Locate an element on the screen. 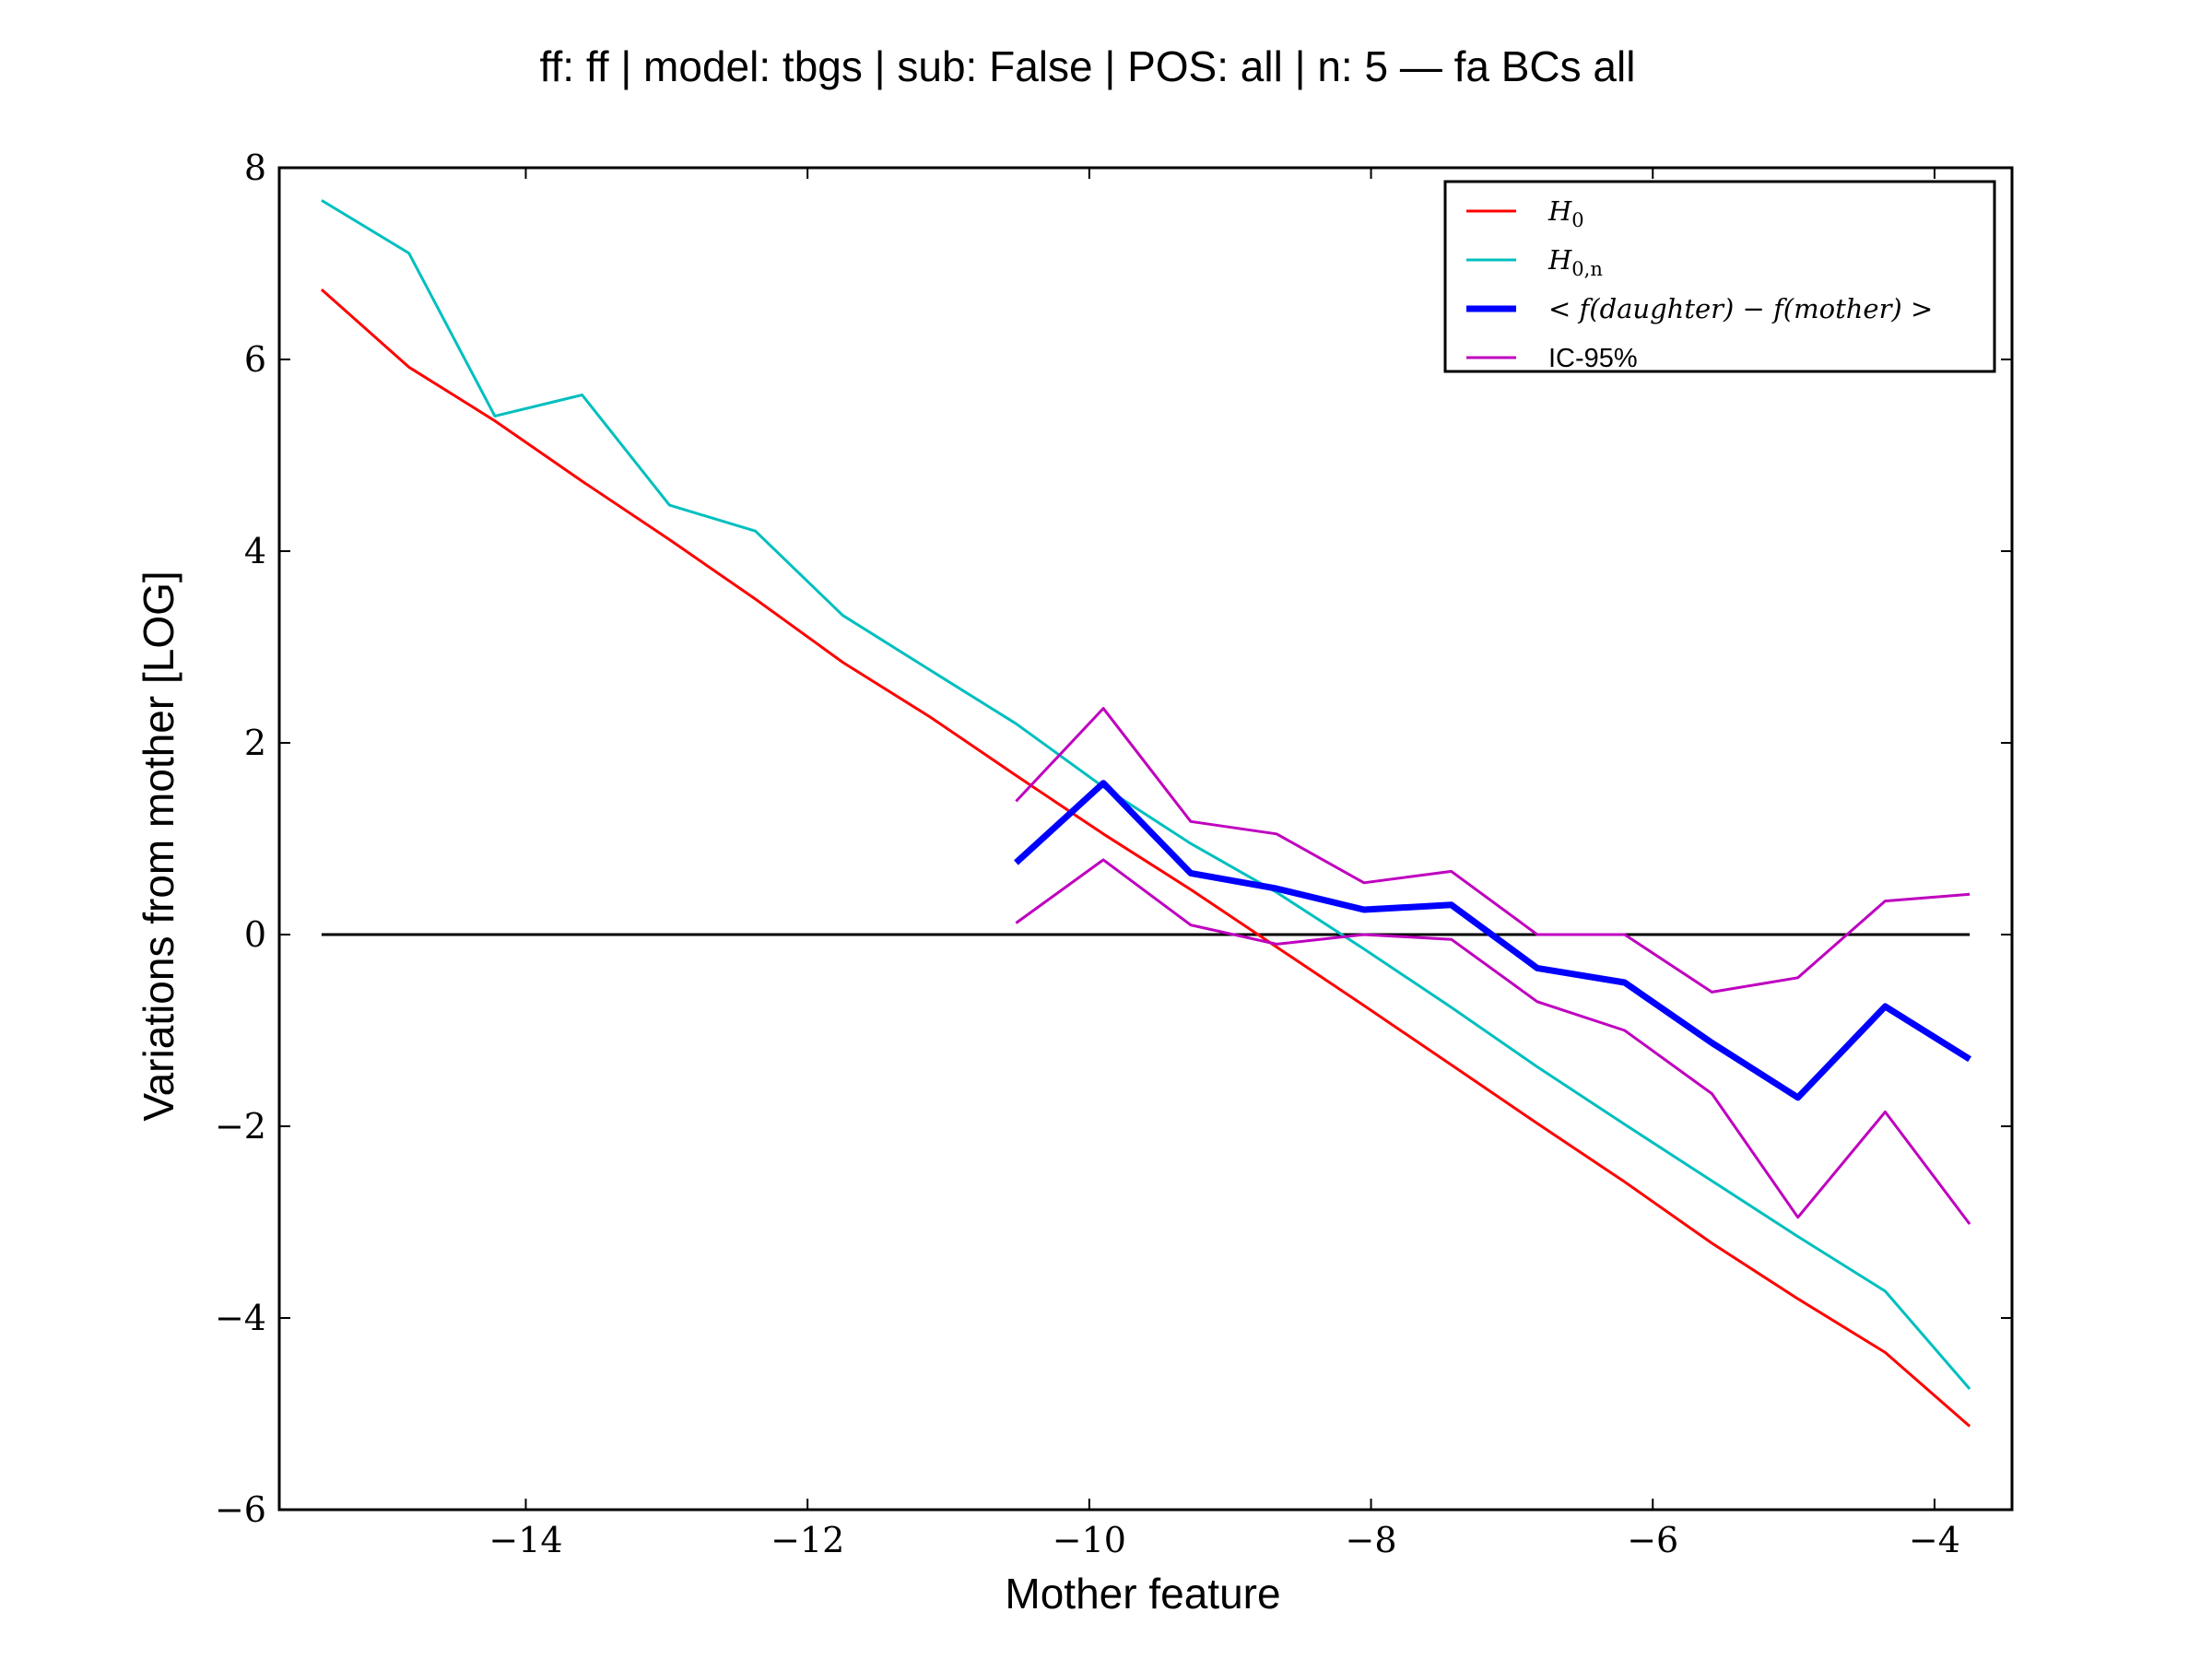 Image resolution: width=2212 pixels, height=1659 pixels. legend-label: H0,n is located at coordinates (1575, 262).